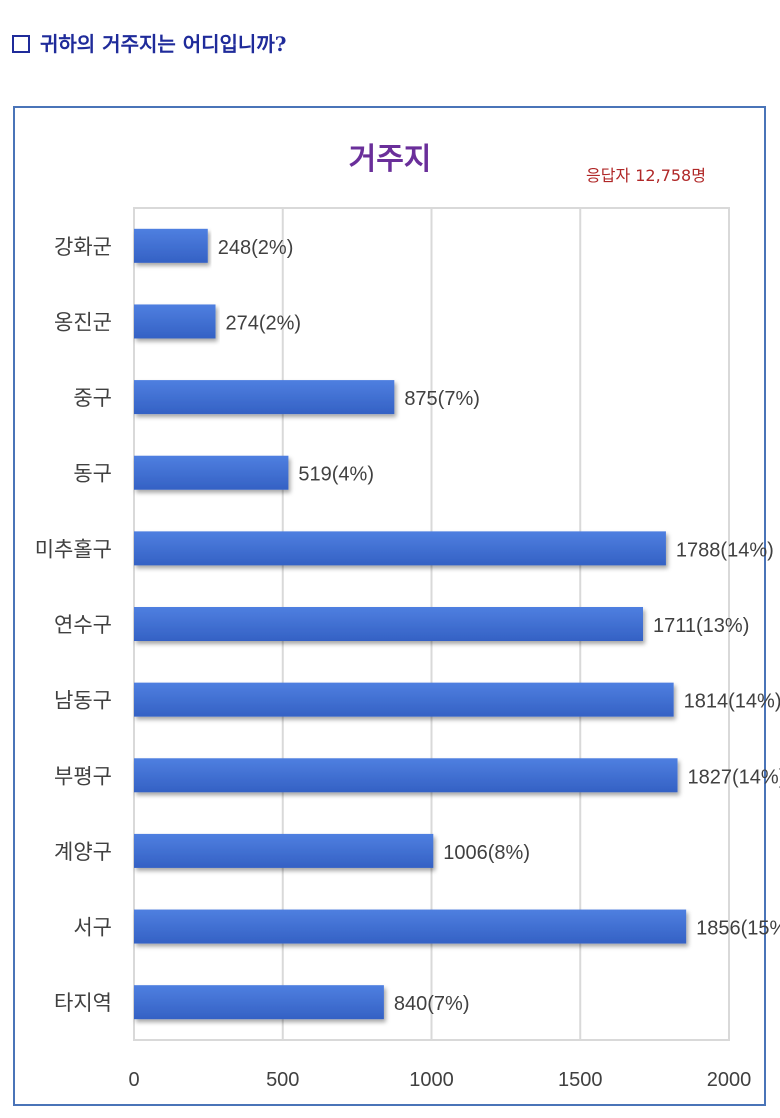 The width and height of the screenshot is (780, 1118). Describe the element at coordinates (83, 701) in the screenshot. I see `category-label: 남동구` at that location.